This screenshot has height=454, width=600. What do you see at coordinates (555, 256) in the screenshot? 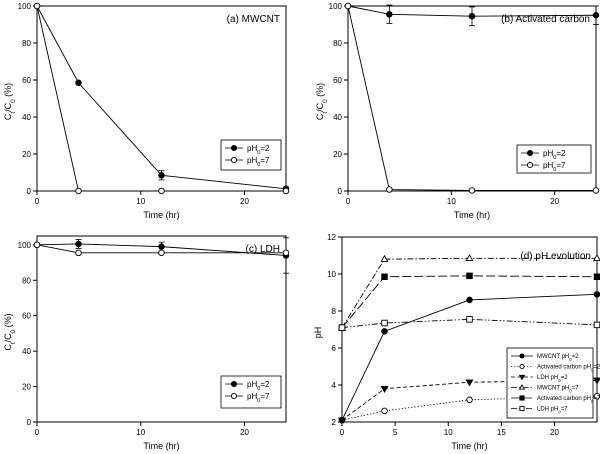
I see `chart-title: (d) pH evolution` at bounding box center [555, 256].